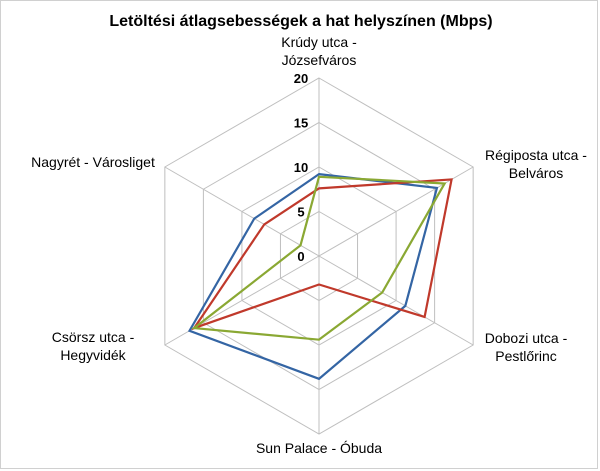 This screenshot has width=600, height=471. I want to click on r-tick-label-4: 20, so click(301, 78).